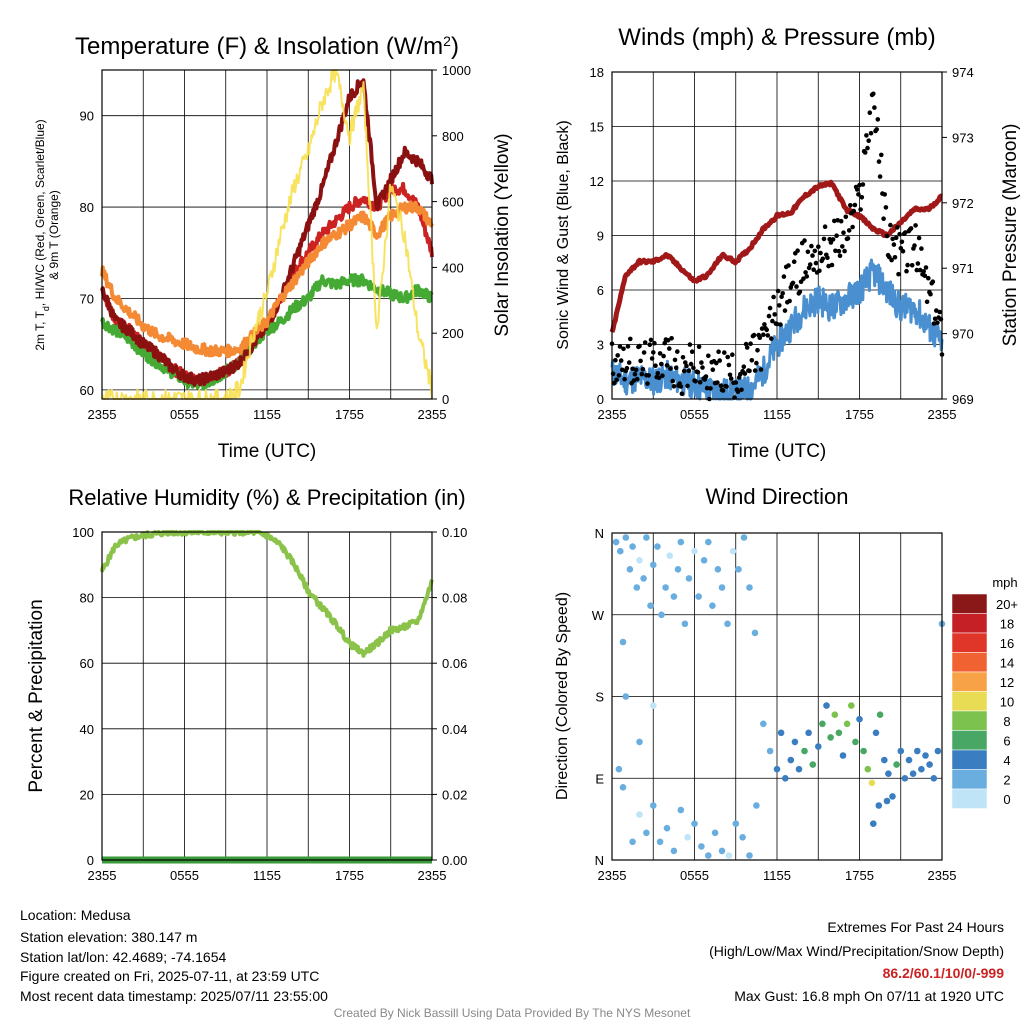 This screenshot has width=1024, height=1024. Describe the element at coordinates (1006, 721) in the screenshot. I see `direction-chart-colorbar-label: 8` at that location.